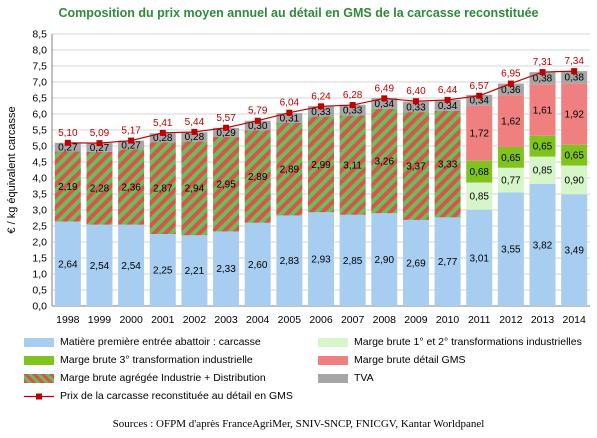 The height and width of the screenshot is (438, 597). Describe the element at coordinates (385, 88) in the screenshot. I see `price-label: 6,49` at that location.